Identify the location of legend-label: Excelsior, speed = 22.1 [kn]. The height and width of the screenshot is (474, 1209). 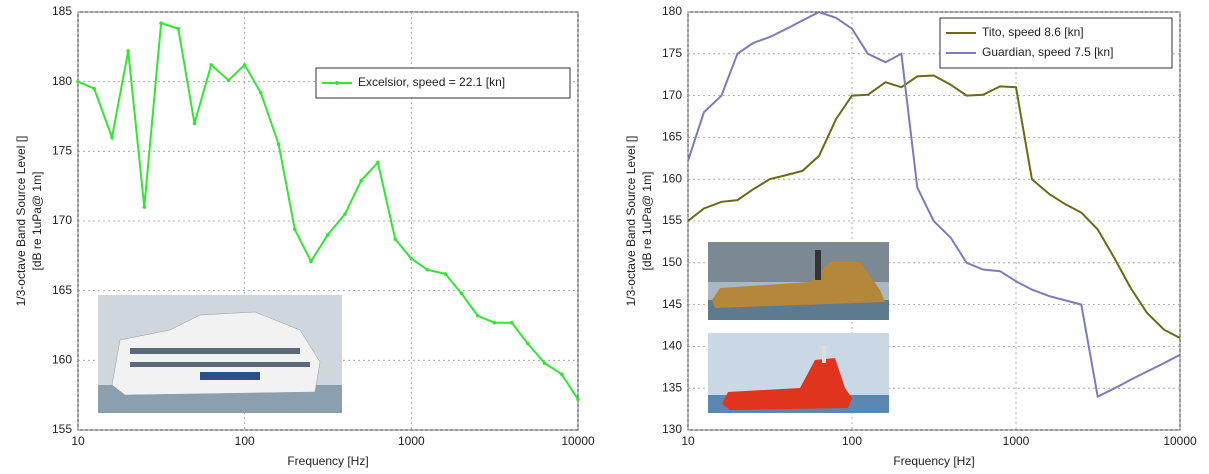
(431, 82).